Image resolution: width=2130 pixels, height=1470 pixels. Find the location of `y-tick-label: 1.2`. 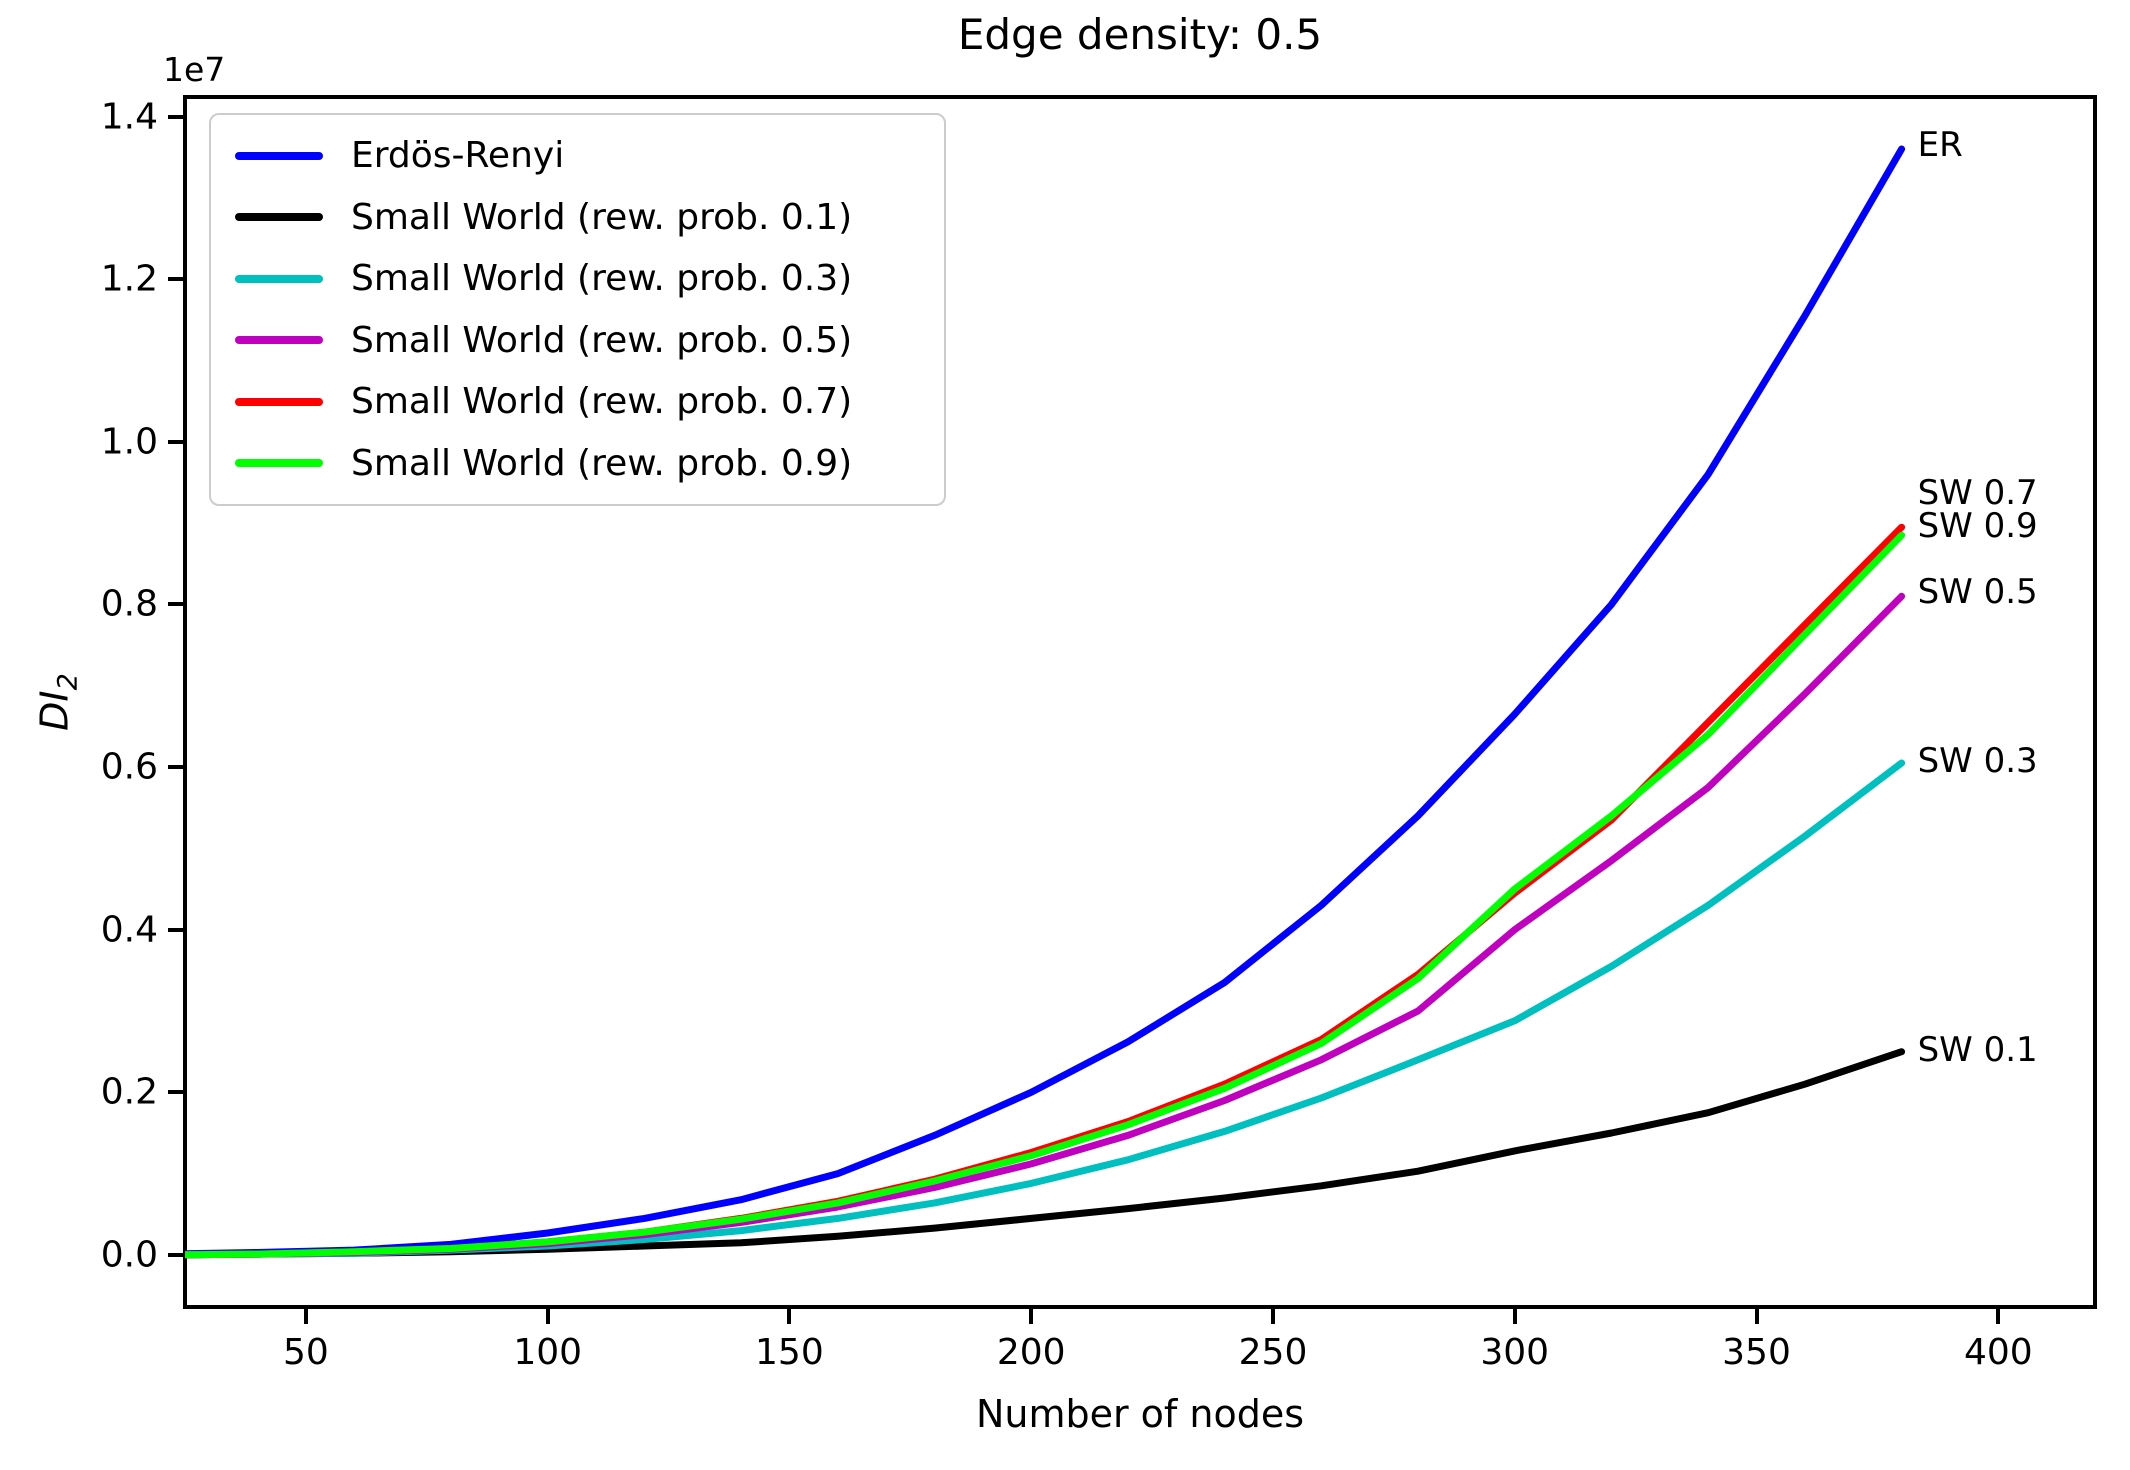

y-tick-label: 1.2 is located at coordinates (129, 279).